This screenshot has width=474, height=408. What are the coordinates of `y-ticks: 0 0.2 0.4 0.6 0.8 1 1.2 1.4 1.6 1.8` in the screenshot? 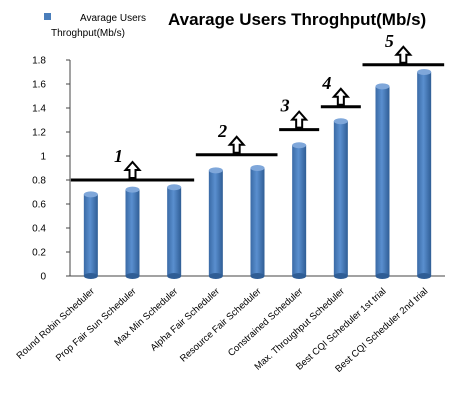 It's located at (51, 169).